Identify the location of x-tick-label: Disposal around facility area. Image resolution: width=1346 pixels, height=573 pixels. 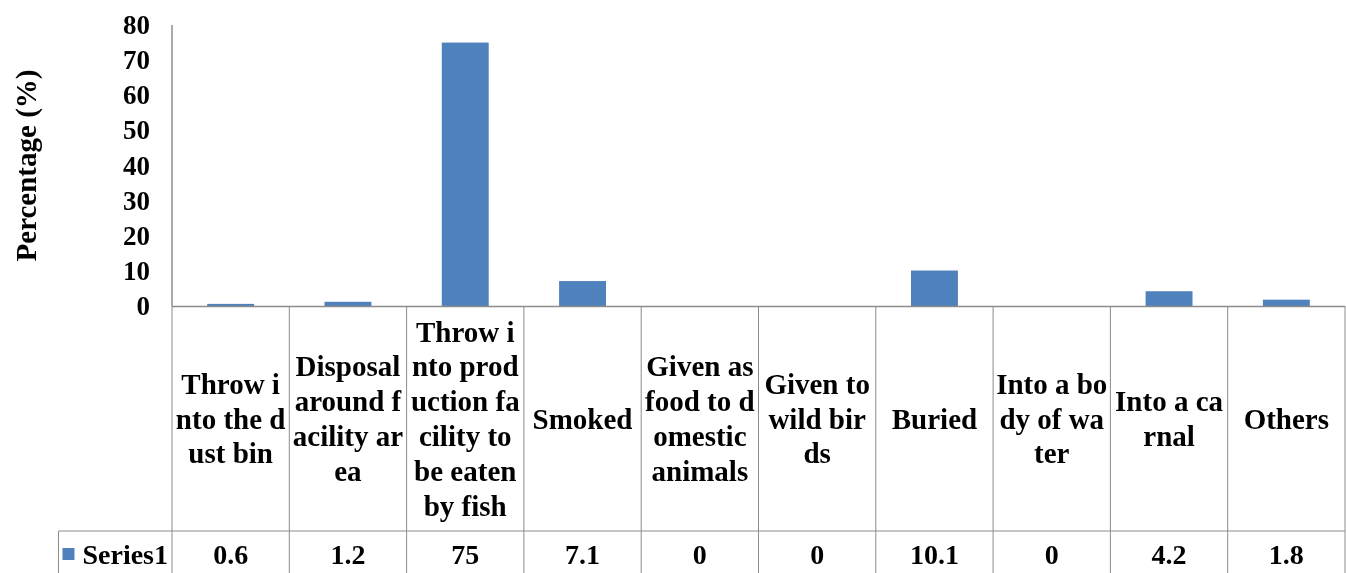
(348, 418).